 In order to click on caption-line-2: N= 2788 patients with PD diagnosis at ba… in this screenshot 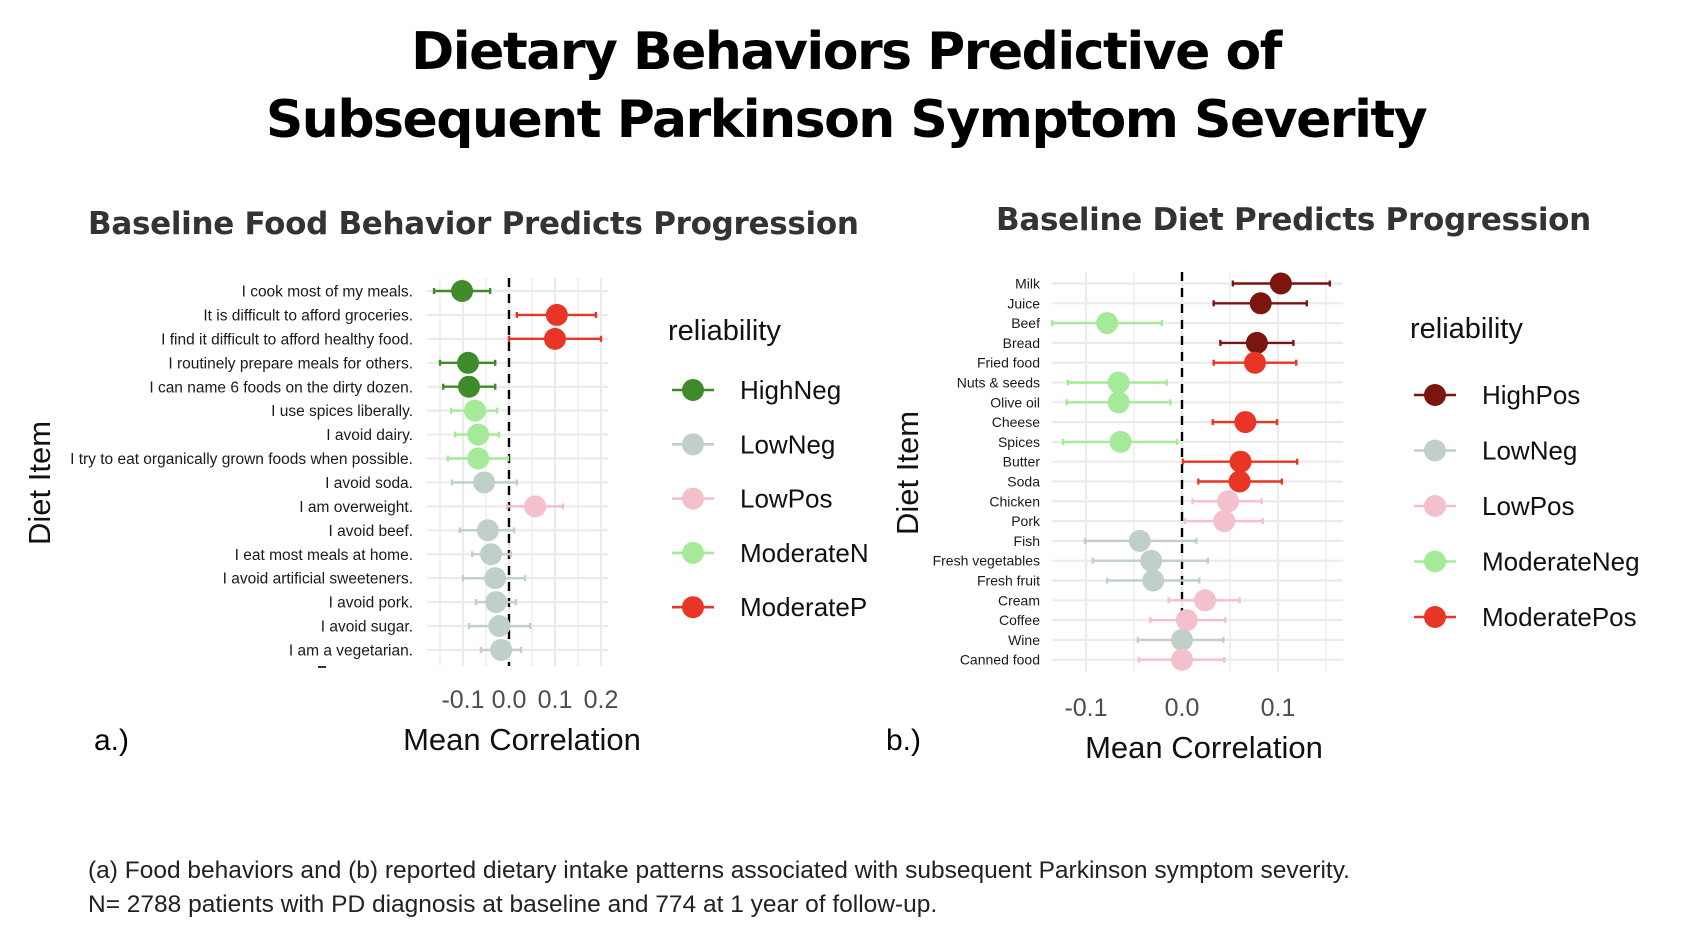, I will do `click(513, 904)`.